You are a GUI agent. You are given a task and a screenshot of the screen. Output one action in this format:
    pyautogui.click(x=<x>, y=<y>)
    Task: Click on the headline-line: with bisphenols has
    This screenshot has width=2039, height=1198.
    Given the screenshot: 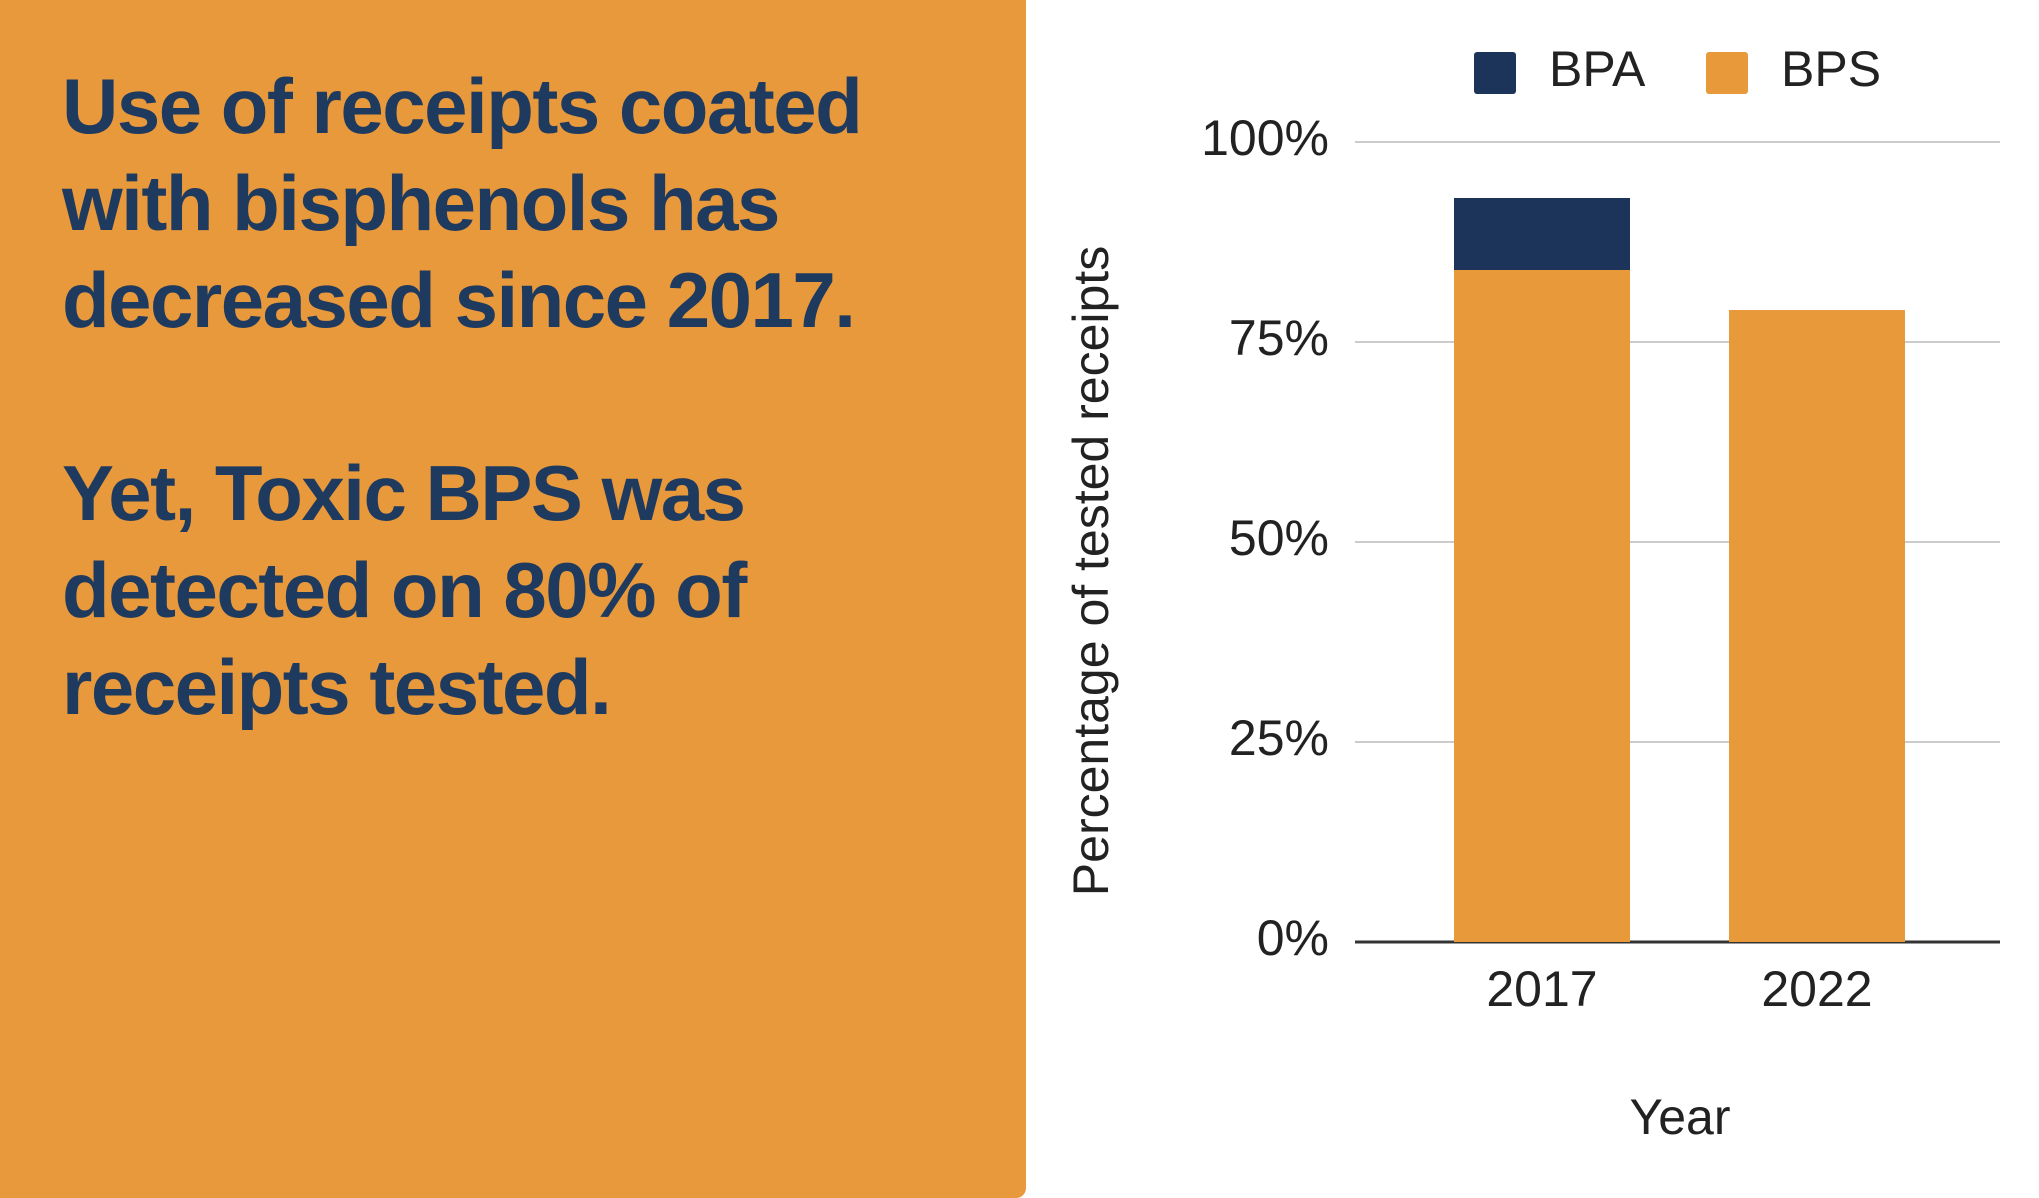 What is the action you would take?
    pyautogui.click(x=421, y=203)
    